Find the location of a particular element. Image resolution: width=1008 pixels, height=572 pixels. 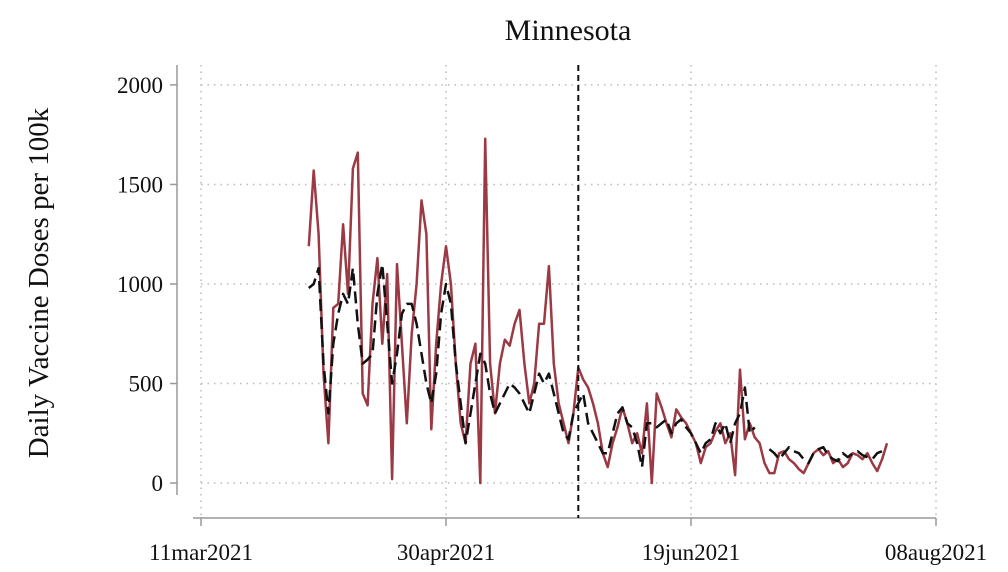

y-tick-label: 500 is located at coordinates (146, 384).